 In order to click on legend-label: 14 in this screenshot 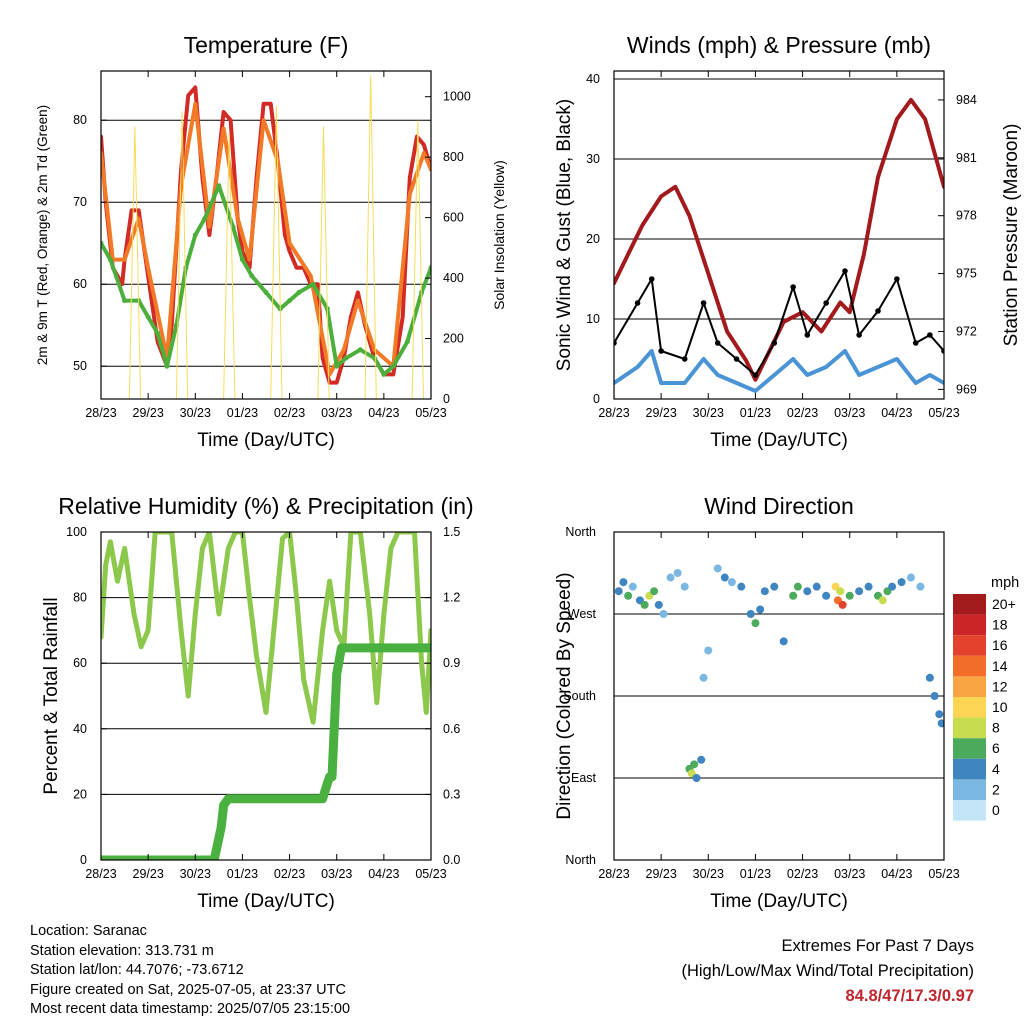, I will do `click(1000, 666)`.